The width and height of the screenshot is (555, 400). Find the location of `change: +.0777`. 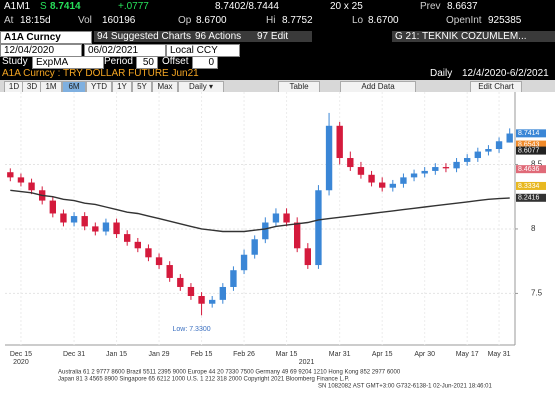

change: +.0777 is located at coordinates (133, 6).